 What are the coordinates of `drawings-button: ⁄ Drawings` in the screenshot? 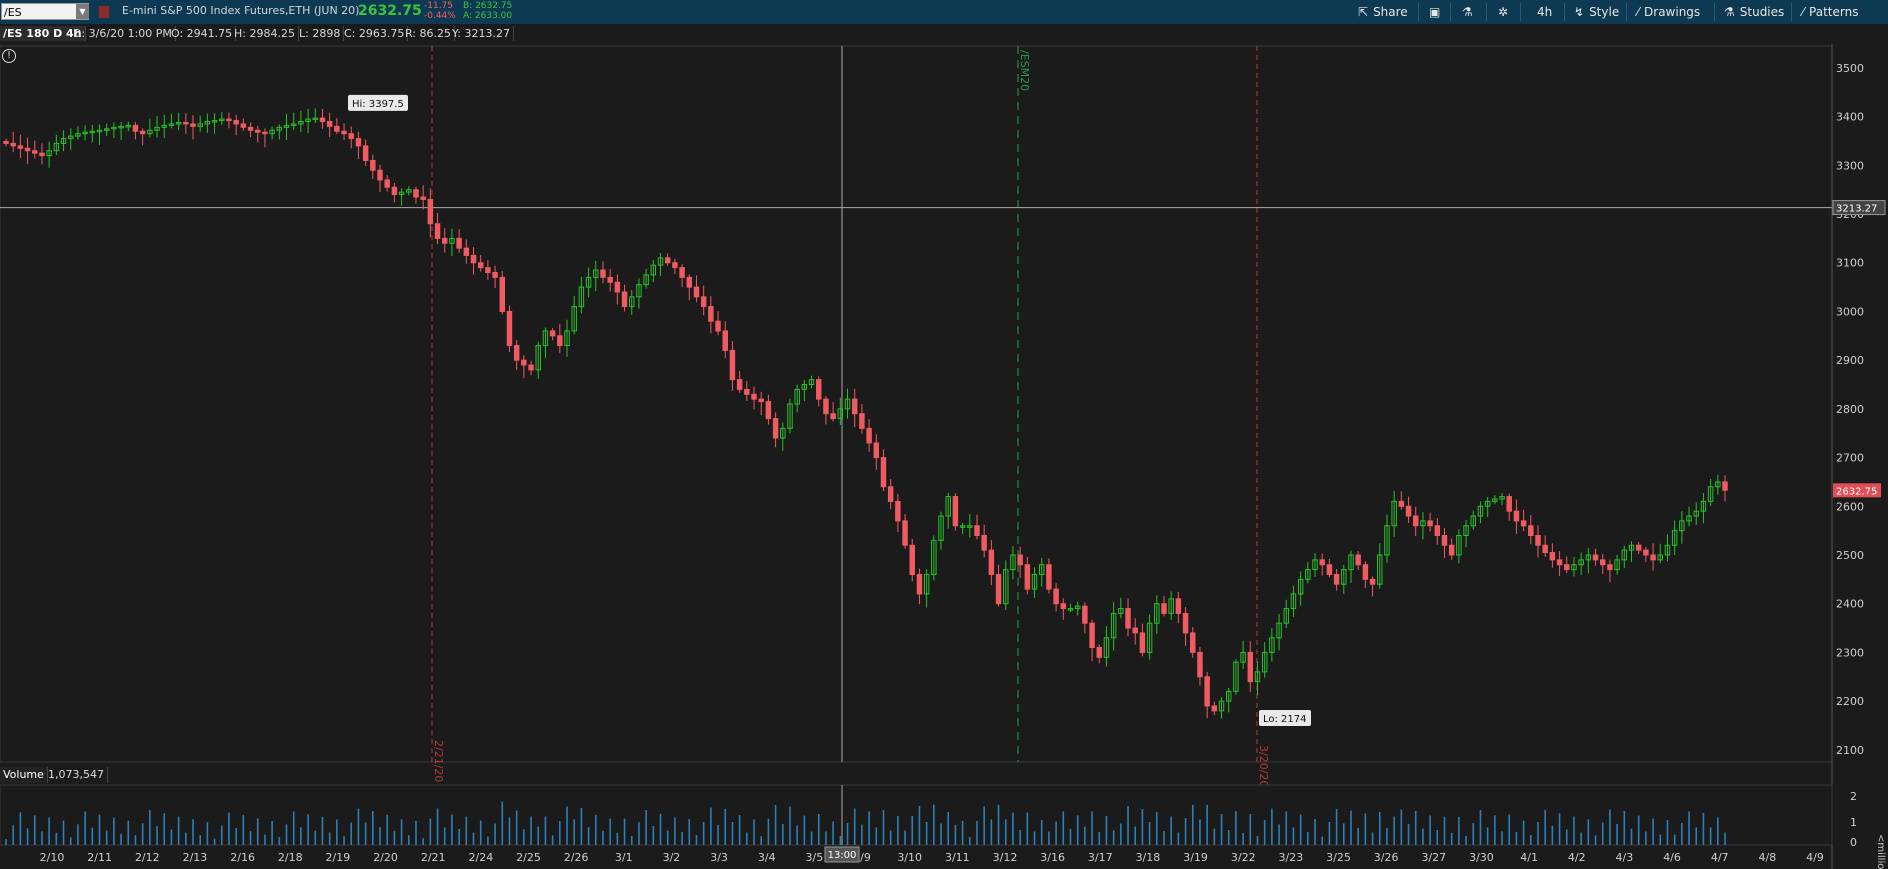 It's located at (1668, 12).